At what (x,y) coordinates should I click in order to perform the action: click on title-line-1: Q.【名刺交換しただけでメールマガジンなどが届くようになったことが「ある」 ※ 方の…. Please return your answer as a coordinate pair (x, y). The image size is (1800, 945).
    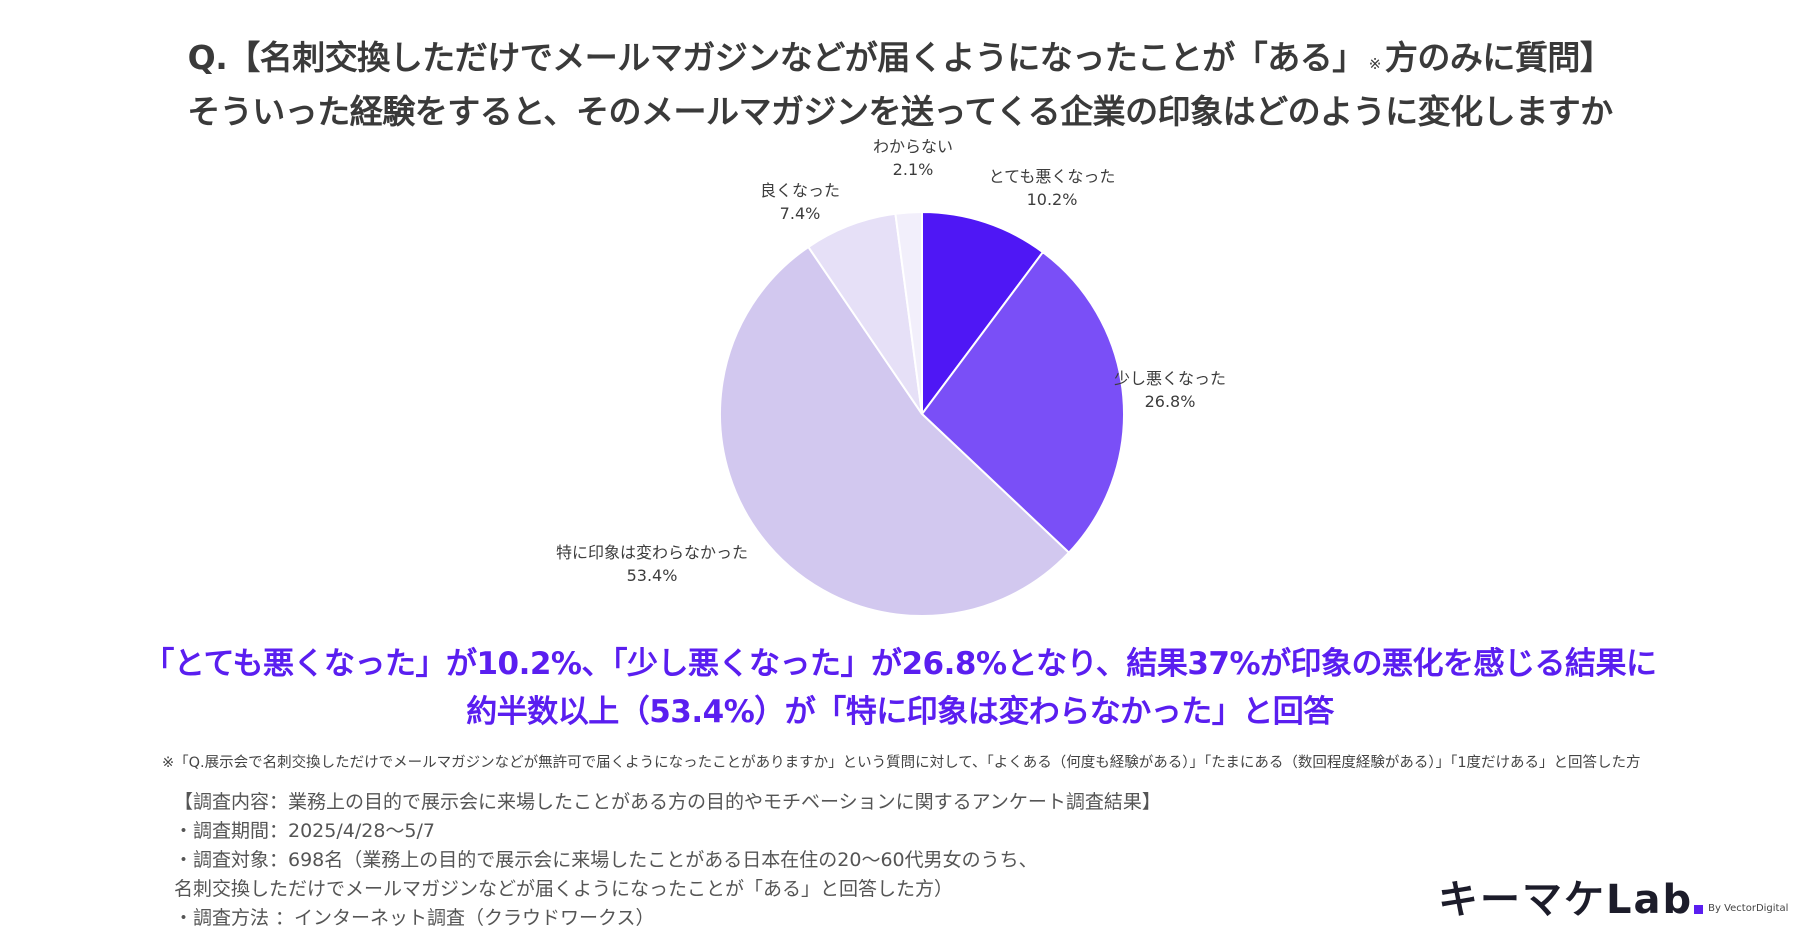
    Looking at the image, I should click on (900, 61).